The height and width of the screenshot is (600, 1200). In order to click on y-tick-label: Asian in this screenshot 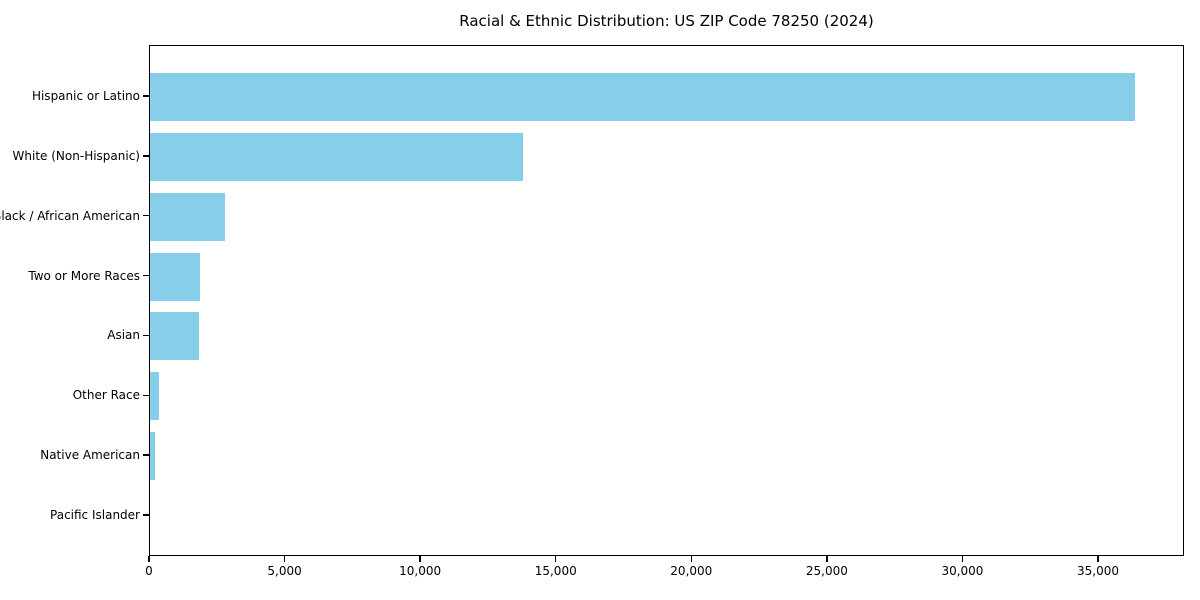, I will do `click(123, 335)`.